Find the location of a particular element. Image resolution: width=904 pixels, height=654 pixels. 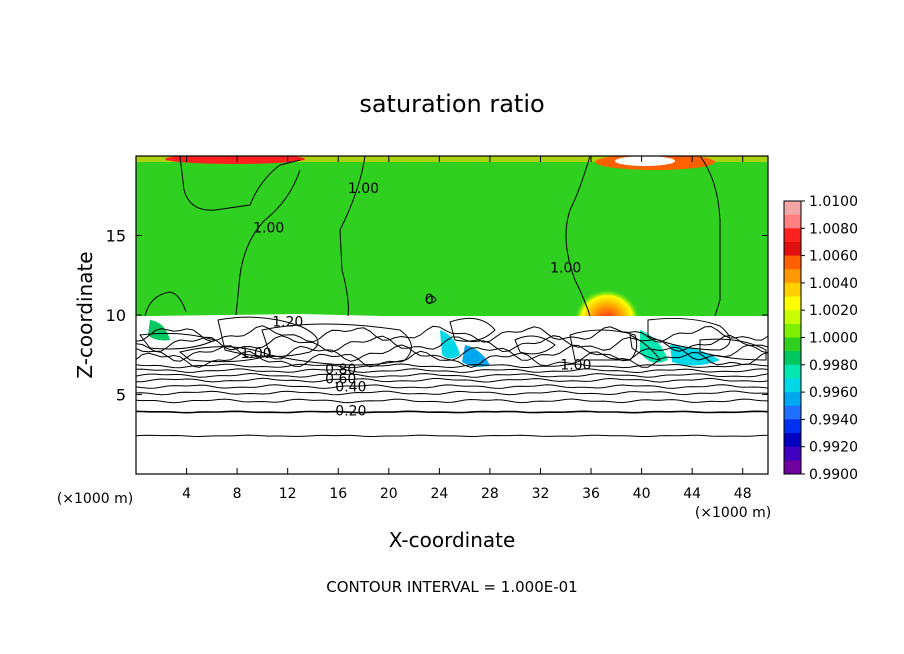

x-tick-label: 44 is located at coordinates (692, 494).